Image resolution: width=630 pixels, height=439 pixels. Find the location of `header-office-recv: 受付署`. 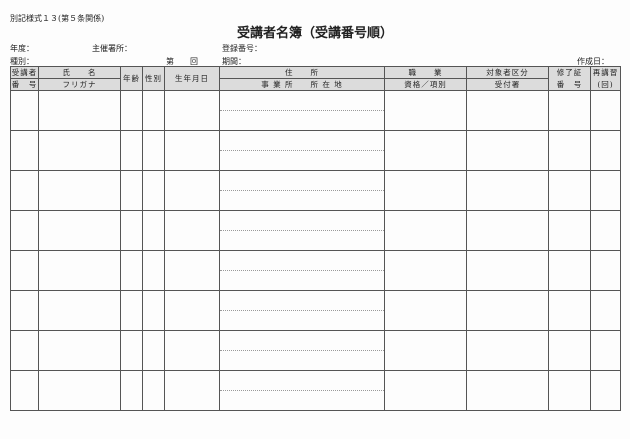

header-office-recv: 受付署 is located at coordinates (507, 84).